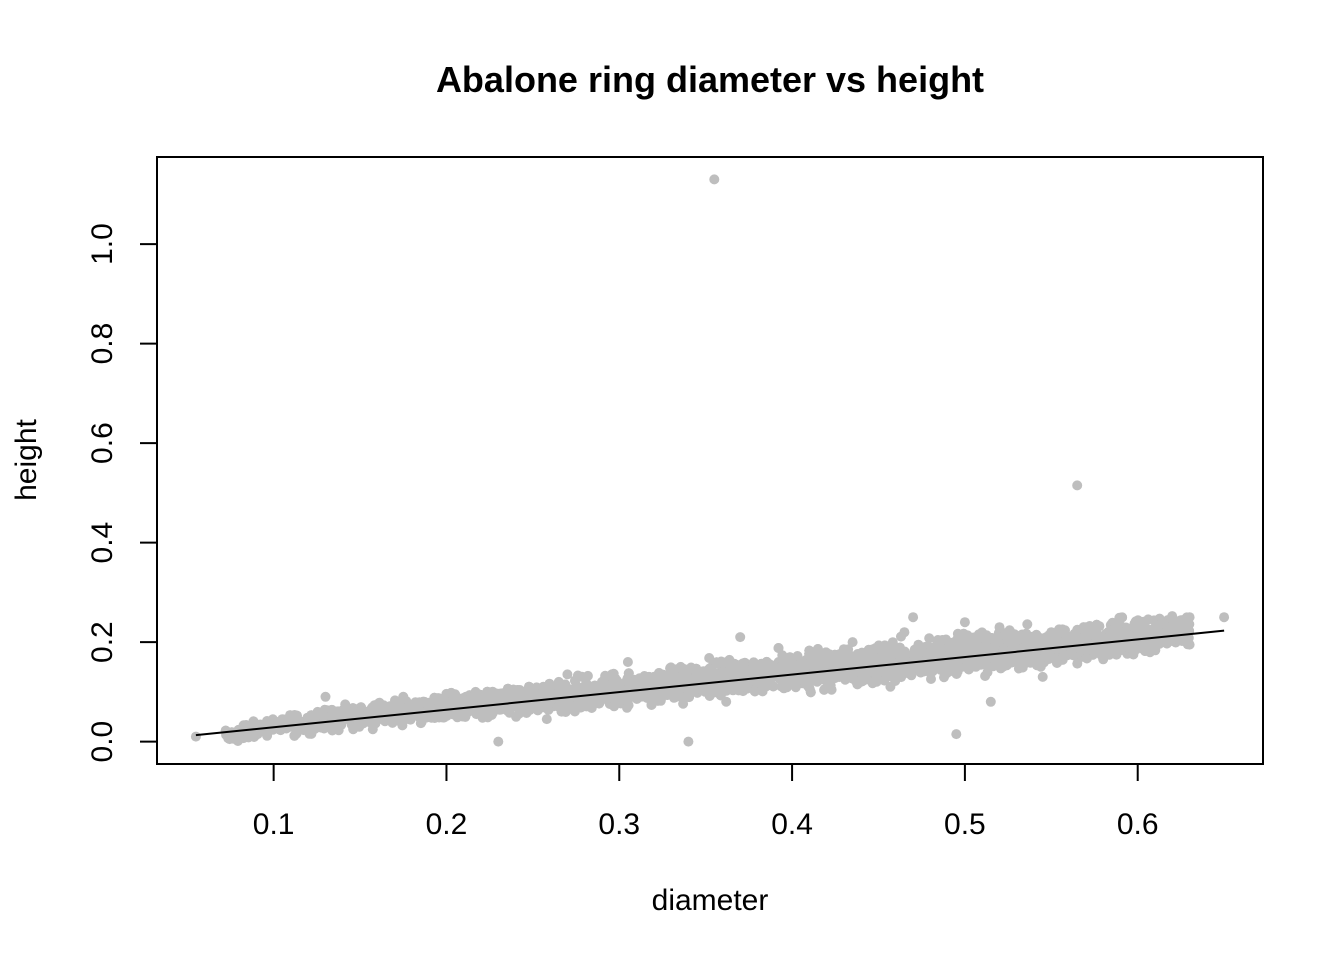  I want to click on x-tick-label: 0.2, so click(447, 824).